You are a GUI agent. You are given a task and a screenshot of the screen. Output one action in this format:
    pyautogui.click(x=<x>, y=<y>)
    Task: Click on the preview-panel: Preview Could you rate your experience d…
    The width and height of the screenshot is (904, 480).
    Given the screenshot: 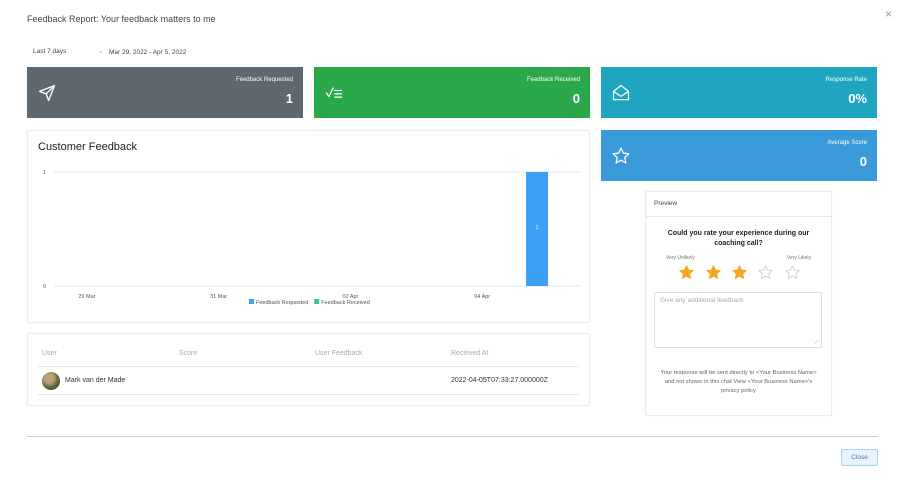 What is the action you would take?
    pyautogui.click(x=738, y=303)
    